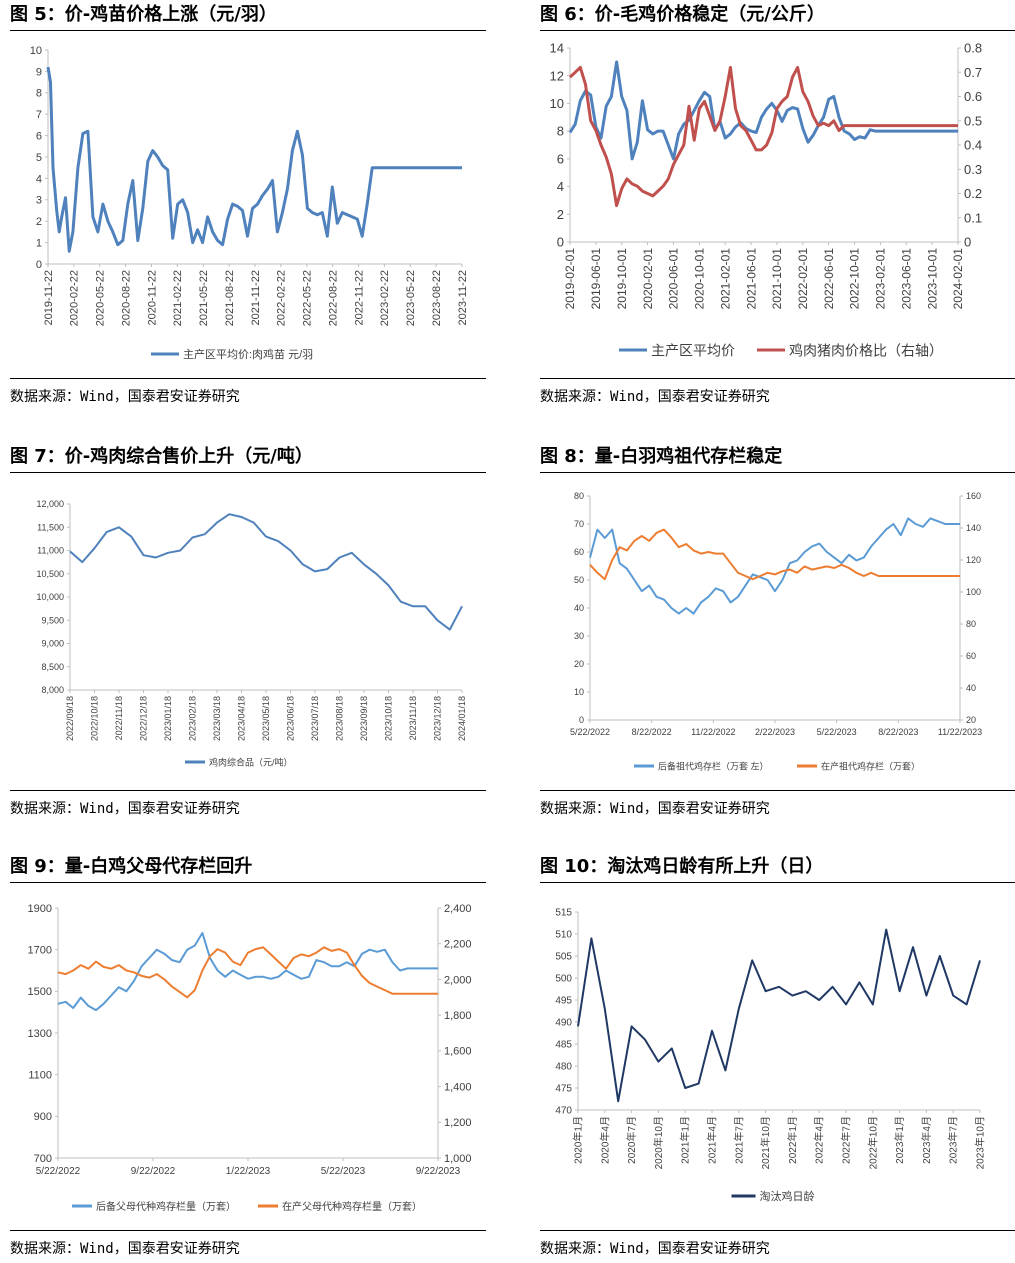  What do you see at coordinates (570, 279) in the screenshot?
I see `x-tick-label: 2019-02-01` at bounding box center [570, 279].